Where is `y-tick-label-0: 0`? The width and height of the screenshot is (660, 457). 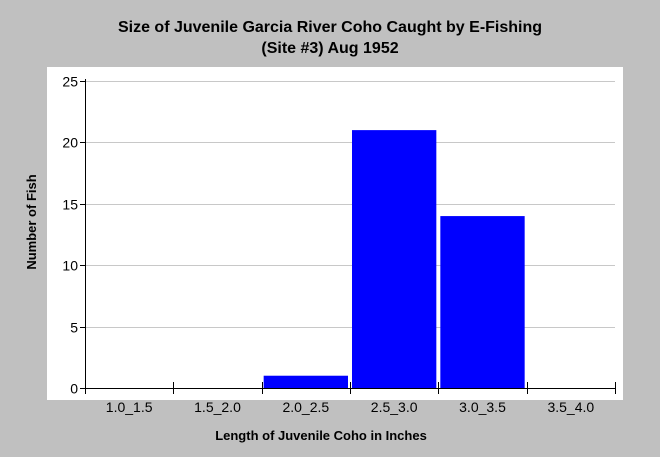 y-tick-label-0: 0 is located at coordinates (74, 389).